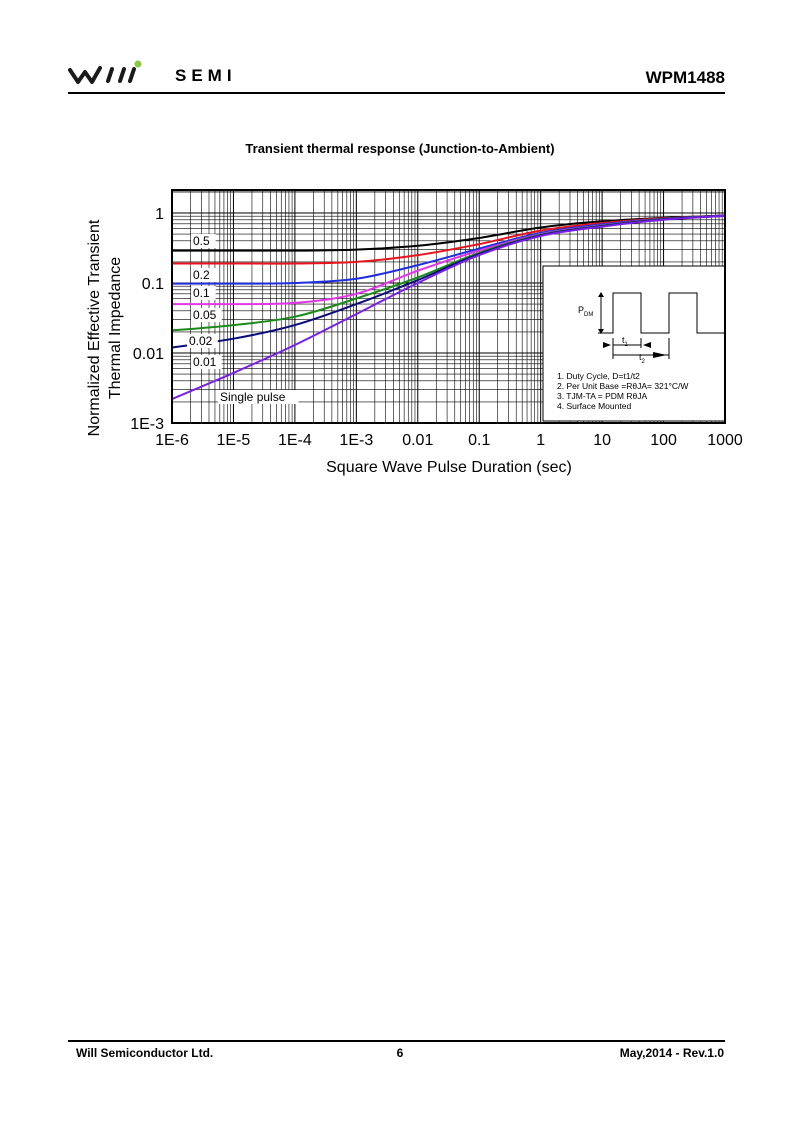  I want to click on x-tick-label: 1E-5, so click(234, 440).